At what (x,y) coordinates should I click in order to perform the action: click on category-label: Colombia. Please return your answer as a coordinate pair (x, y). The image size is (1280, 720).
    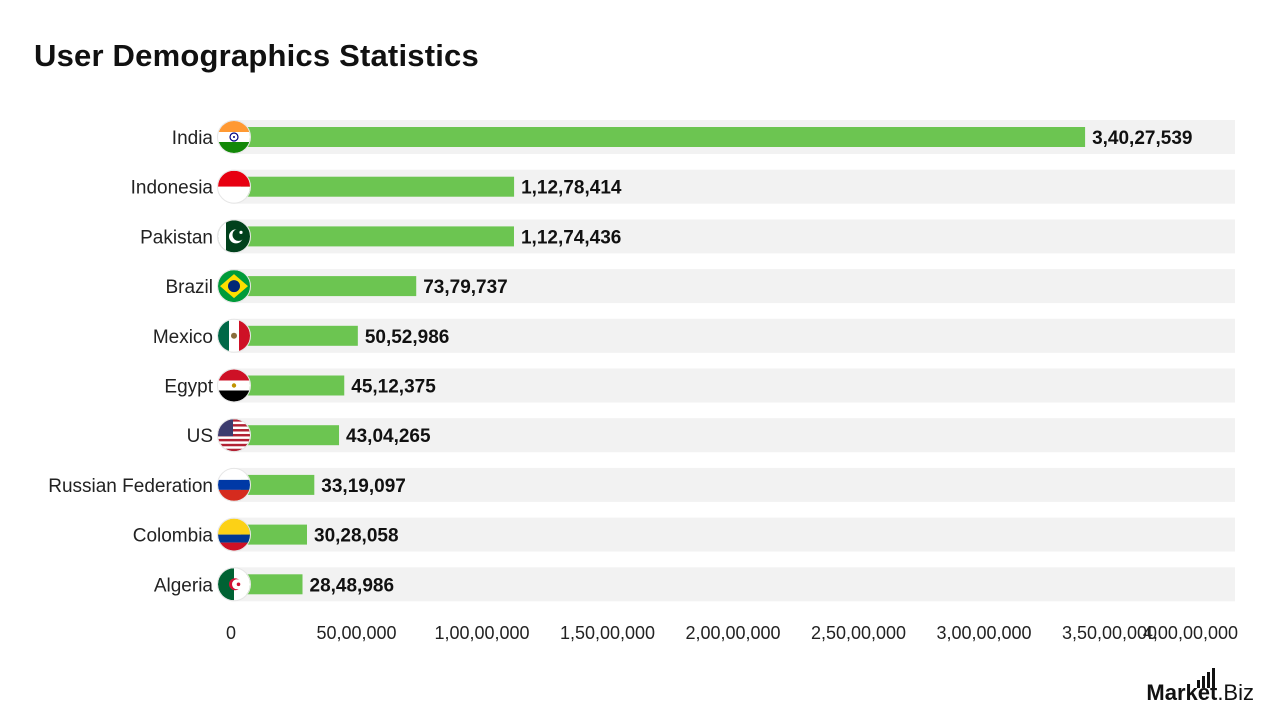
    Looking at the image, I should click on (173, 536).